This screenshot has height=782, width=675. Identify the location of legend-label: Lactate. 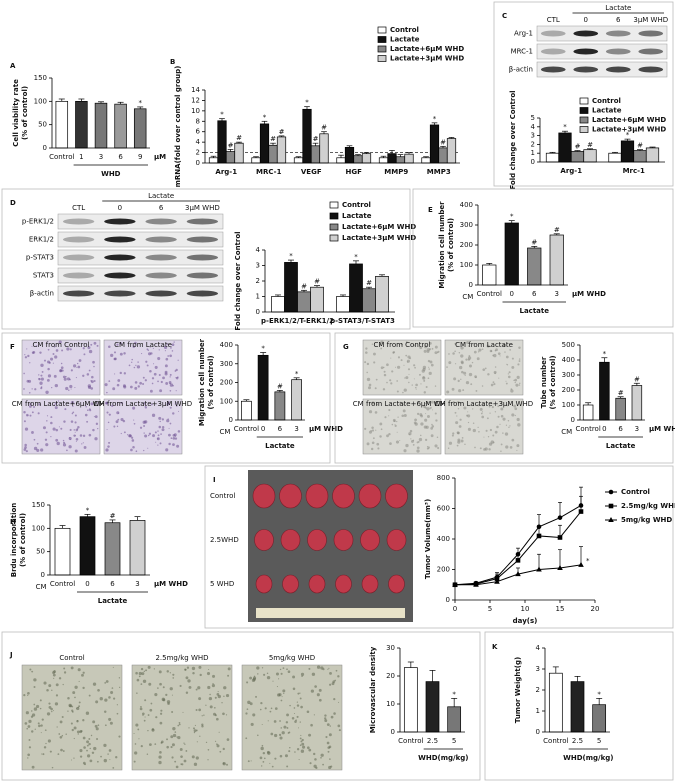
(607, 111).